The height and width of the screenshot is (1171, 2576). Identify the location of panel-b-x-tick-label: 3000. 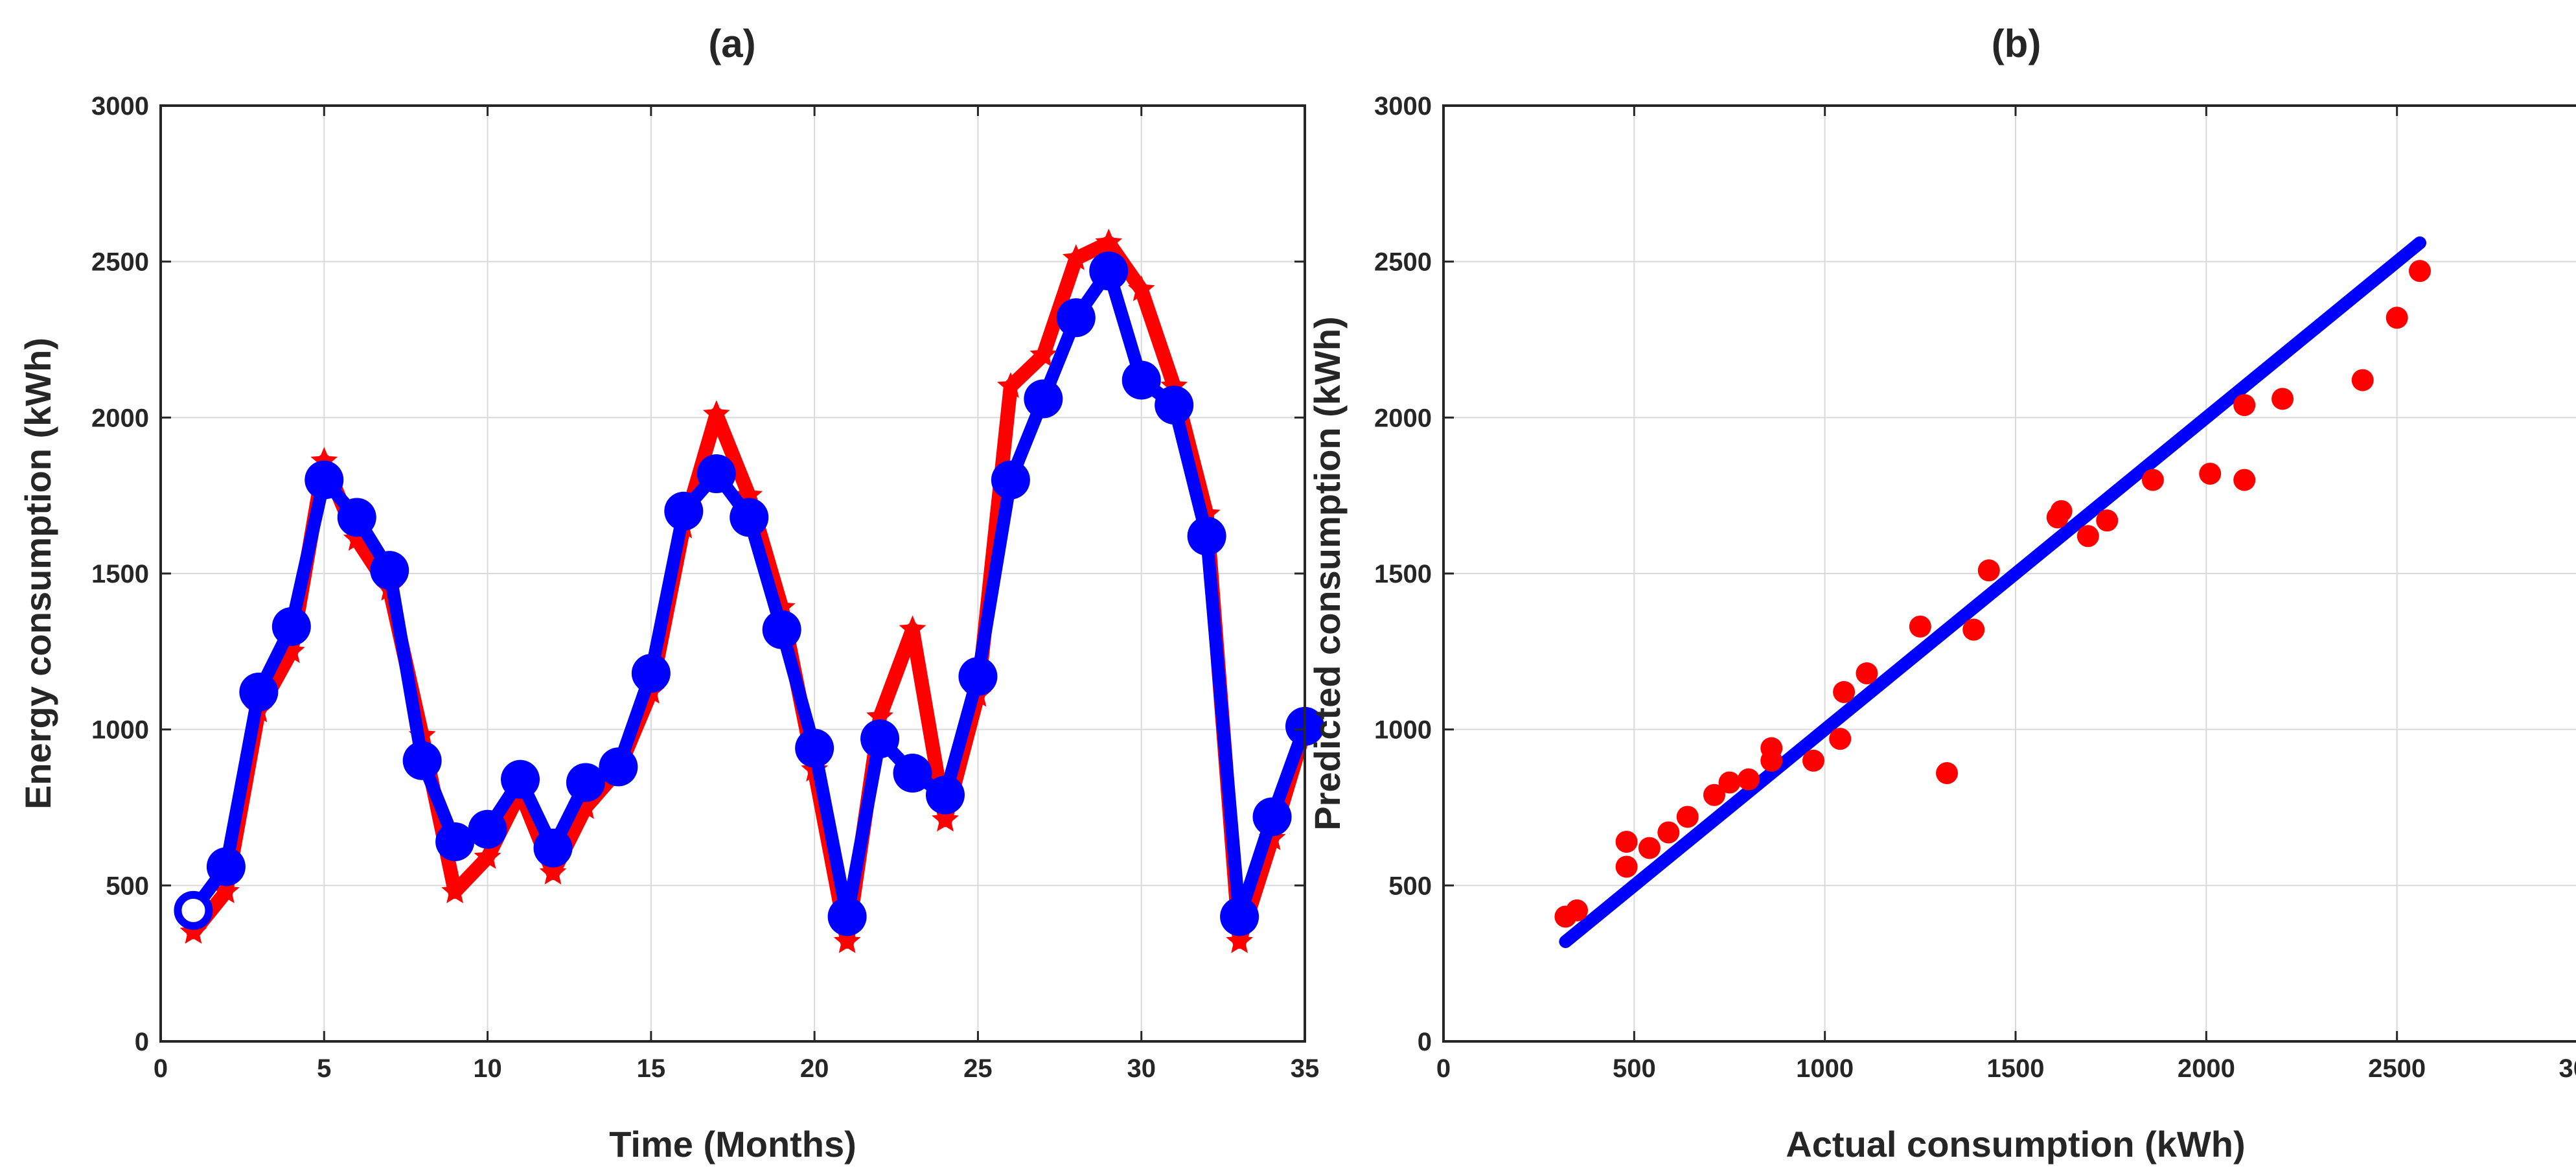
(2567, 1068).